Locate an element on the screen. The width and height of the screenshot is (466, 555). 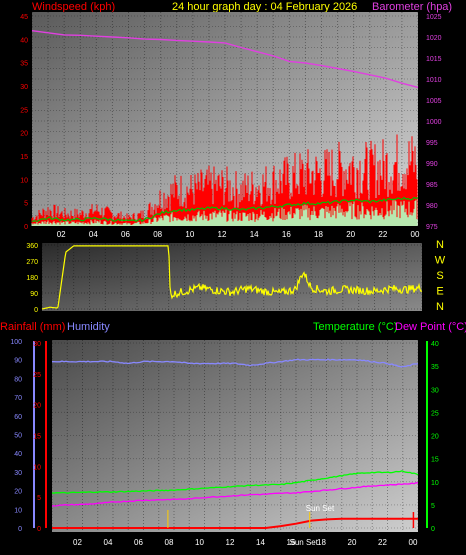
sunset-annotation: Sun Set is located at coordinates (320, 508).